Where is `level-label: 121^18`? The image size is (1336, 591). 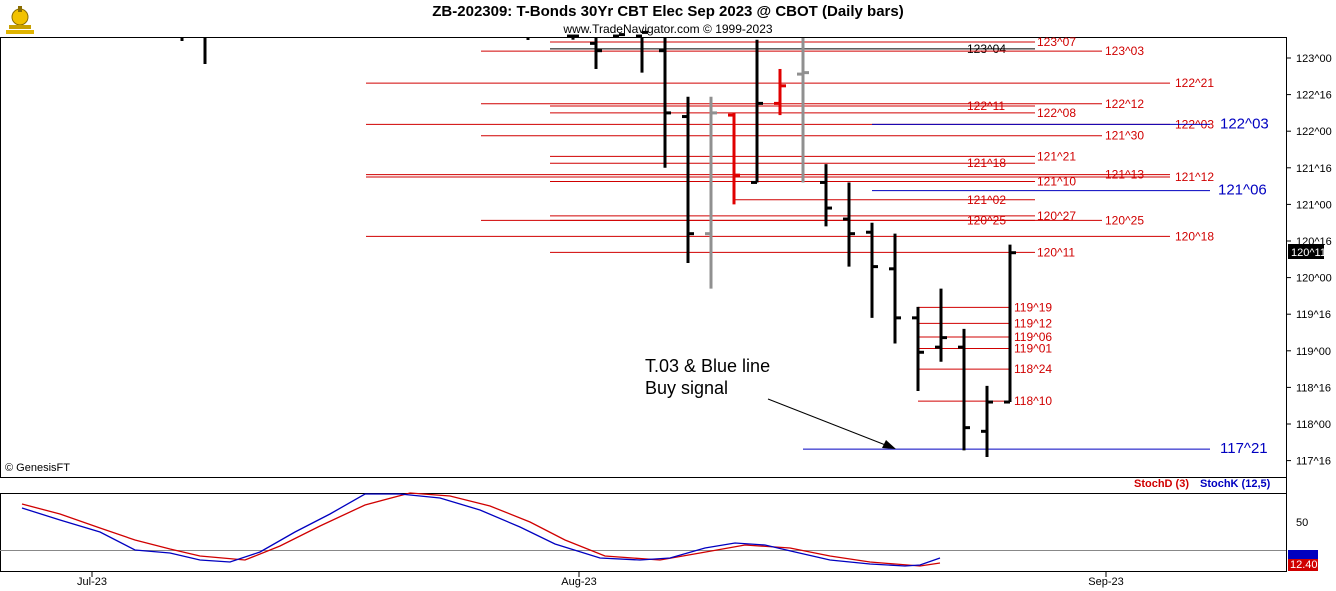 level-label: 121^18 is located at coordinates (986, 163).